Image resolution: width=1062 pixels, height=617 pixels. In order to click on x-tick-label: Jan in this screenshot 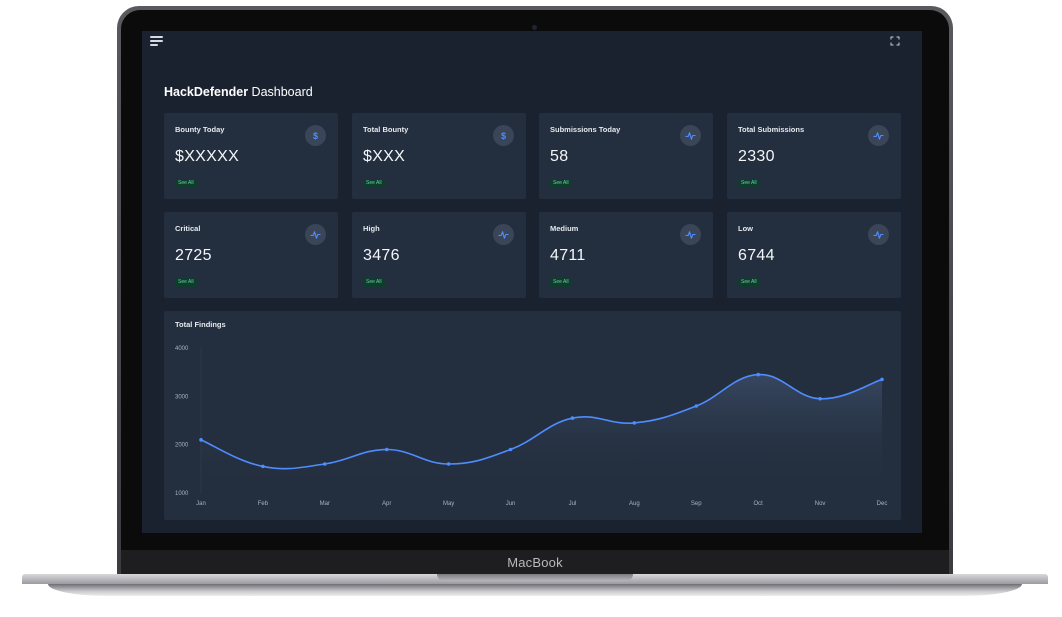, I will do `click(201, 504)`.